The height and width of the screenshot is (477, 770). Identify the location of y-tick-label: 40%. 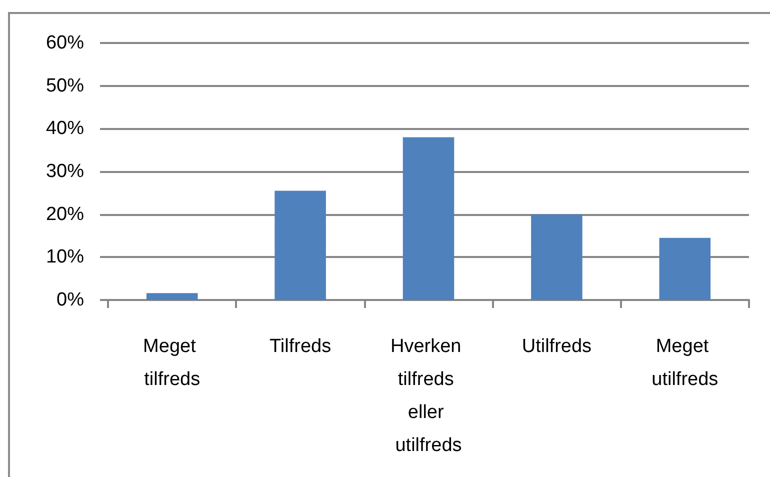
(65, 129).